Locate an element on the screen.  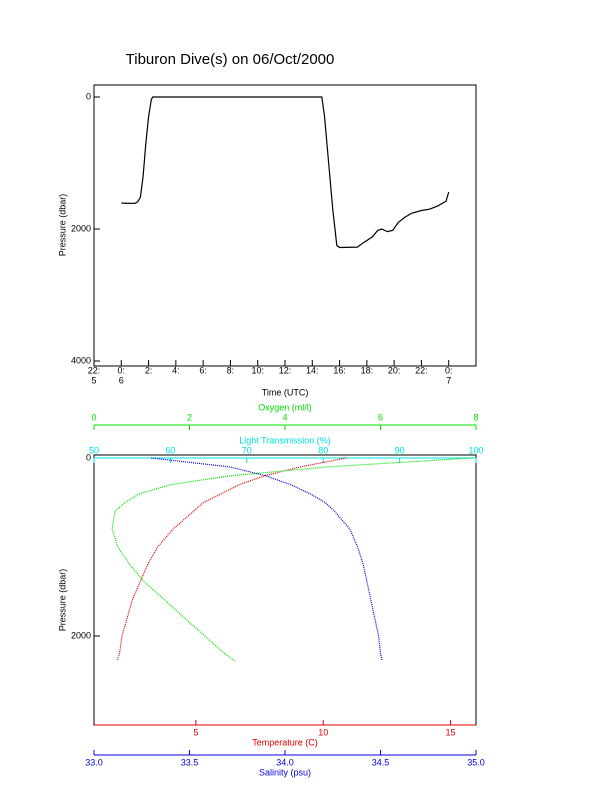
x-tick-label: 33.5 is located at coordinates (190, 762).